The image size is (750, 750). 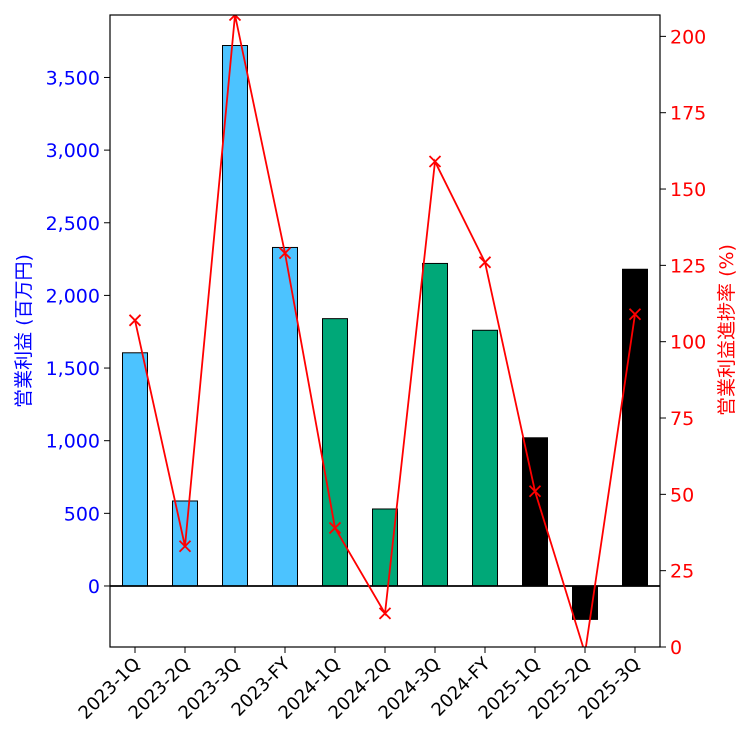 I want to click on left-tick-label: 2,500, so click(x=73, y=224).